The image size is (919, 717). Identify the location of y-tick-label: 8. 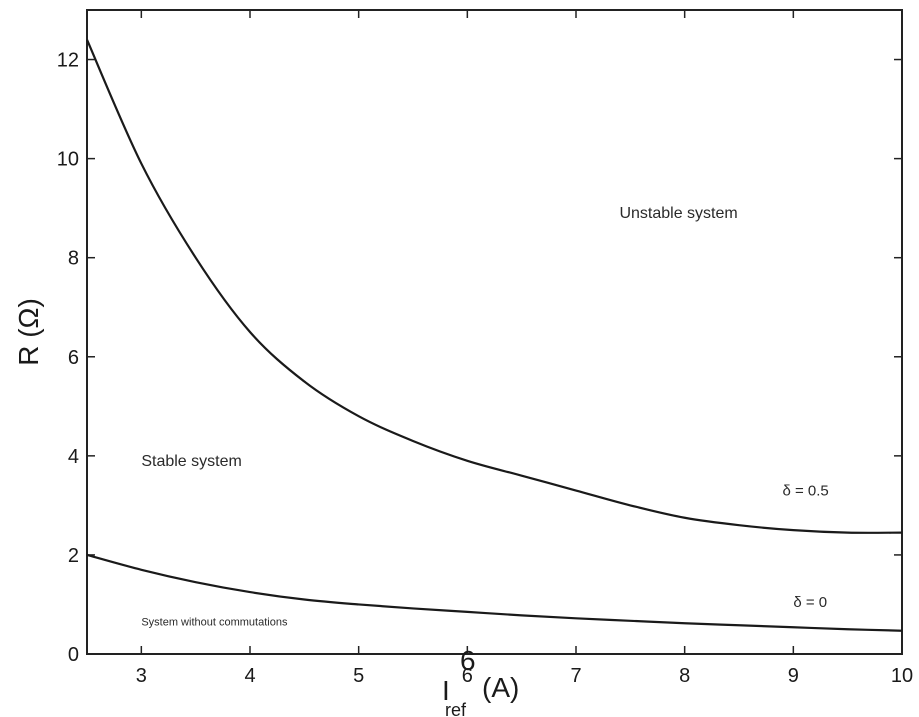
(73, 259).